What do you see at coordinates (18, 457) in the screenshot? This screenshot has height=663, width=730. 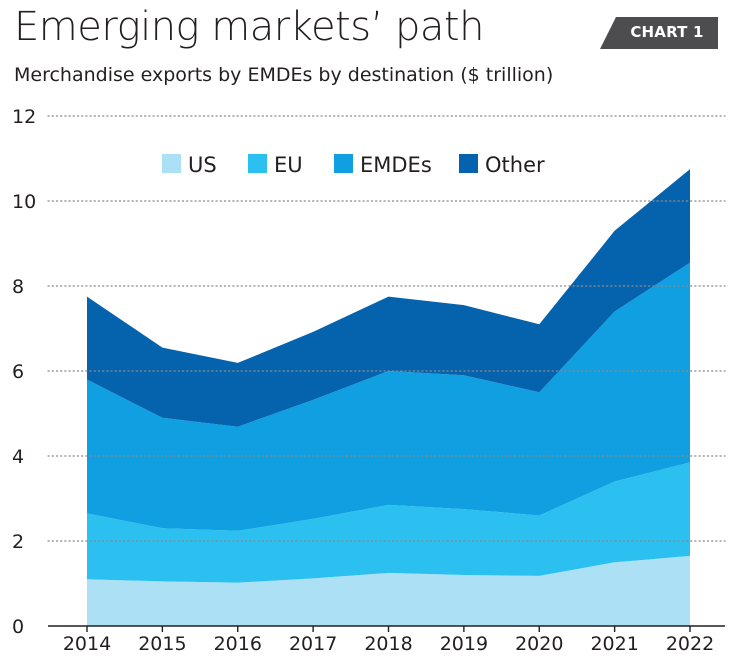 I see `y-tick-label-4: 4` at bounding box center [18, 457].